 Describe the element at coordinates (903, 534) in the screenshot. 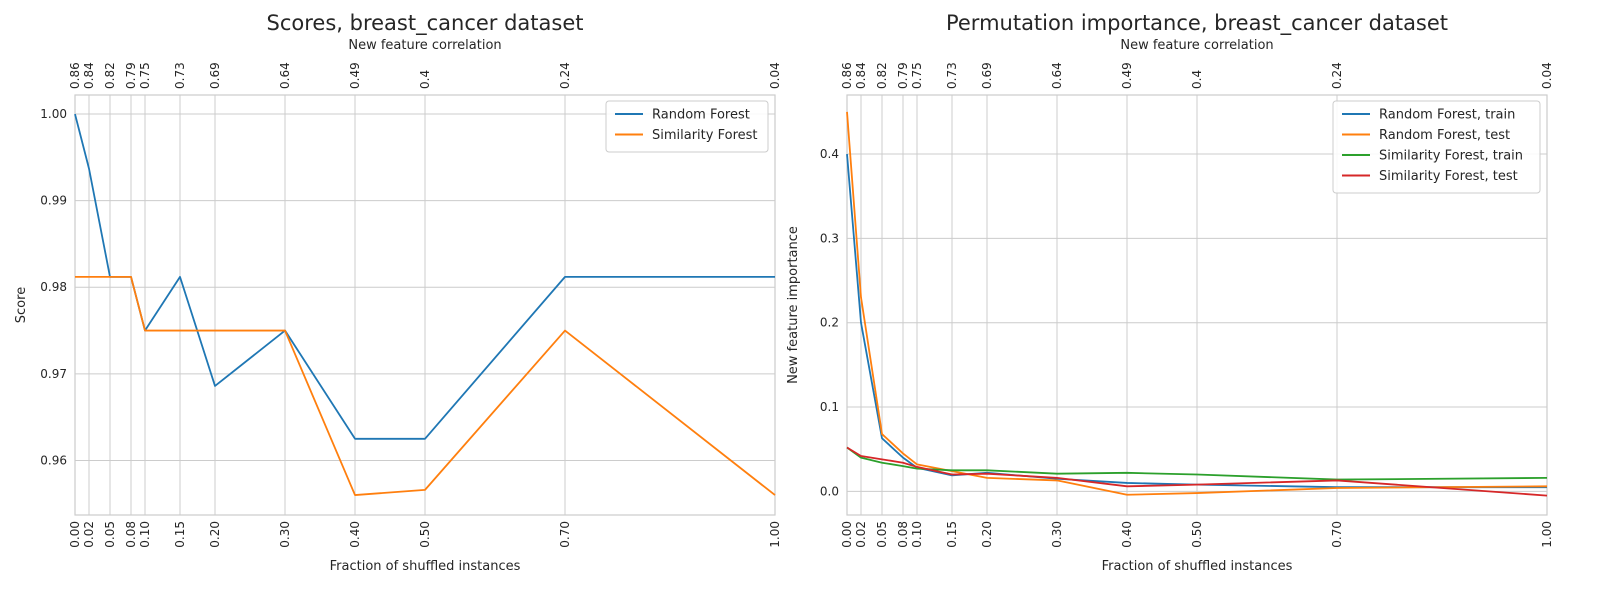

I see `importance-x-tick-label: 0.08` at that location.